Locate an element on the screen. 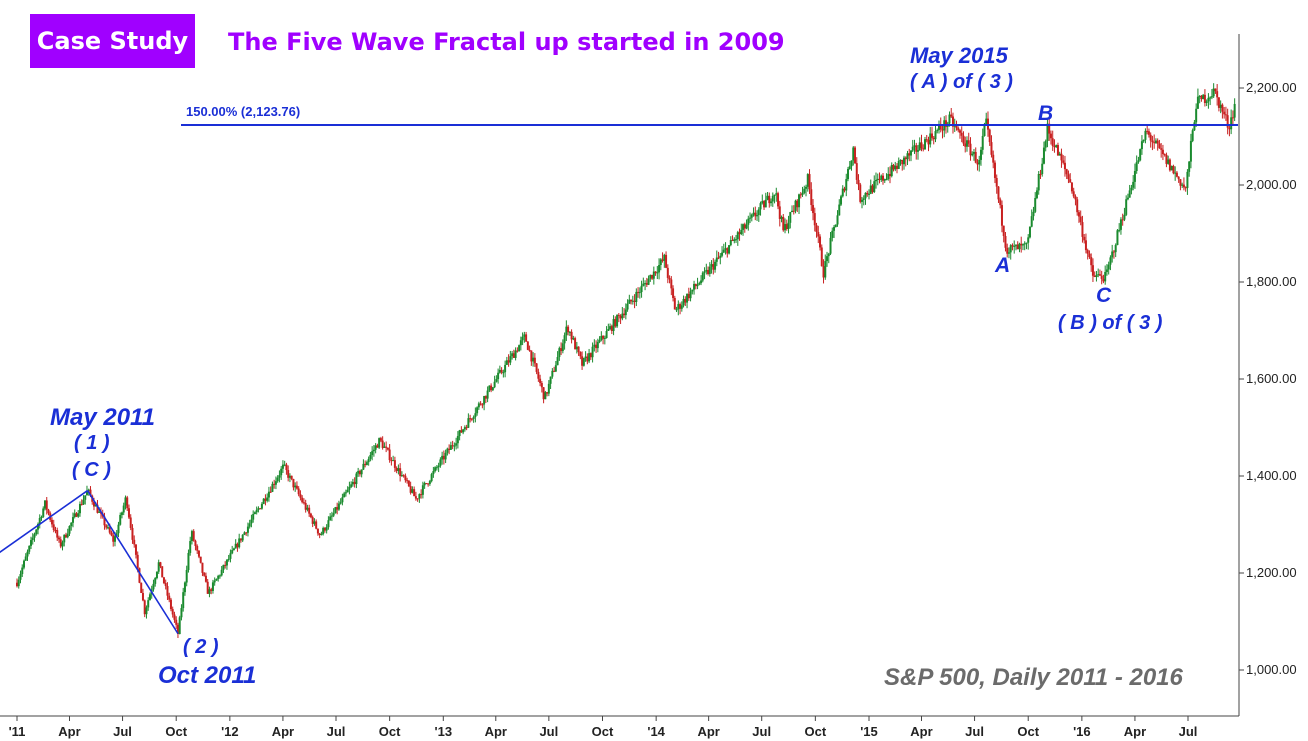 Image resolution: width=1308 pixels, height=741 pixels. x-tick-label: '16 is located at coordinates (1082, 731).